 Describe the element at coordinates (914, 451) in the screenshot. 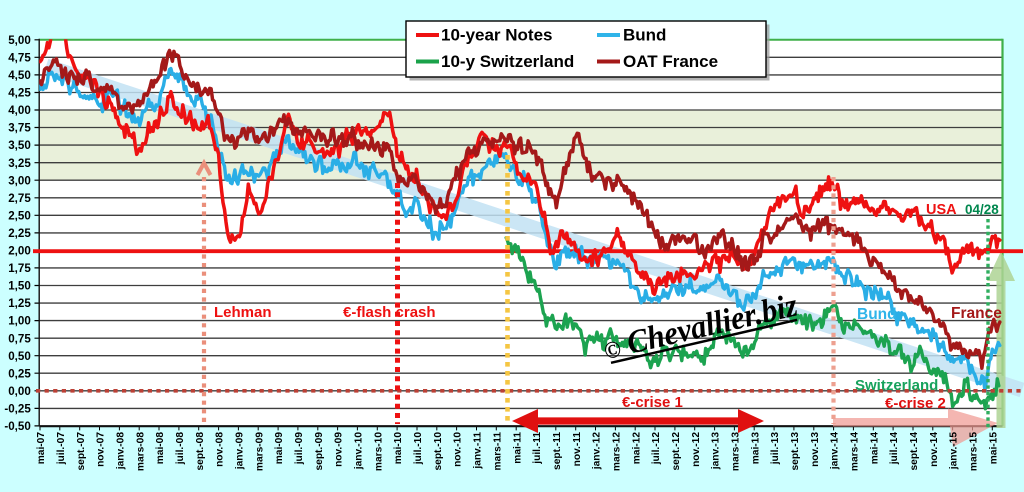

I see `svg-text: sept.-14` at that location.